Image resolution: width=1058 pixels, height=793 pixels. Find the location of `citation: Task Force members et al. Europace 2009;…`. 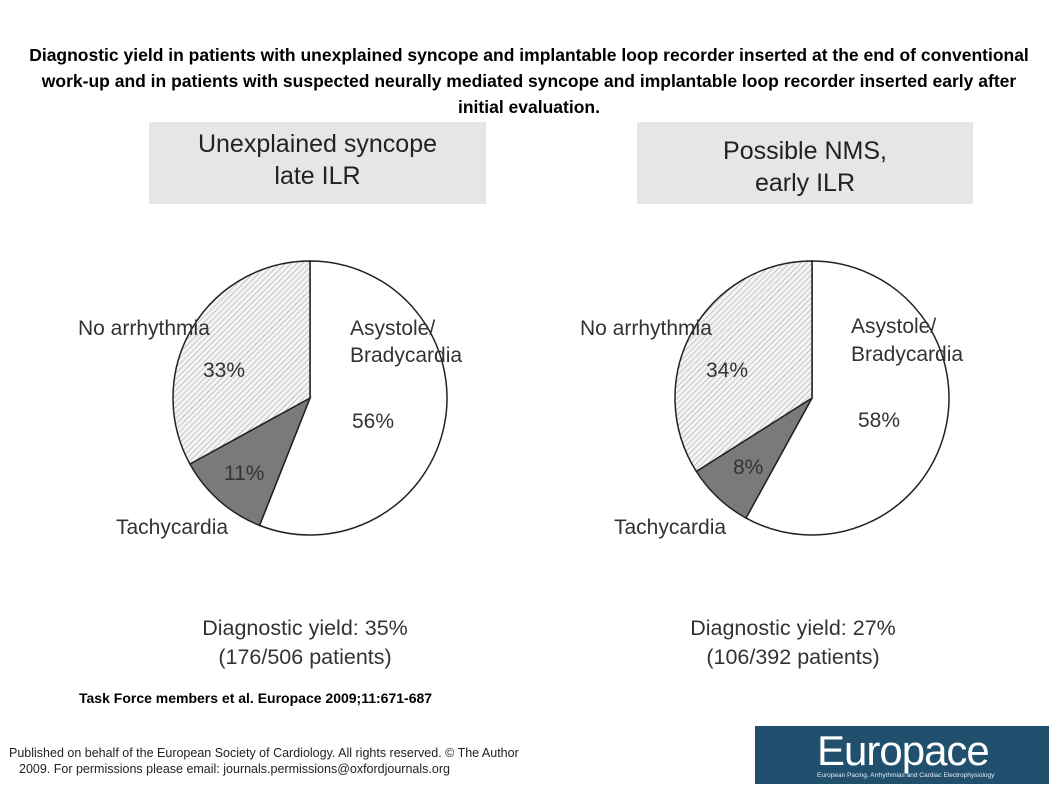

citation: Task Force members et al. Europace 2009;… is located at coordinates (256, 698).